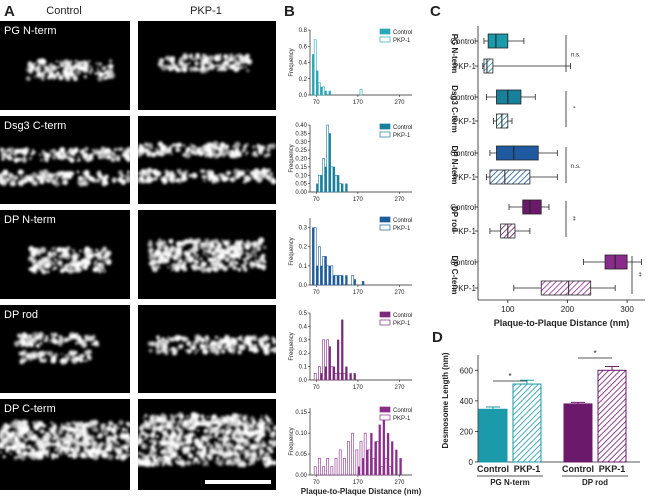 This screenshot has width=659, height=499. I want to click on x-tick-label: 70, so click(316, 200).